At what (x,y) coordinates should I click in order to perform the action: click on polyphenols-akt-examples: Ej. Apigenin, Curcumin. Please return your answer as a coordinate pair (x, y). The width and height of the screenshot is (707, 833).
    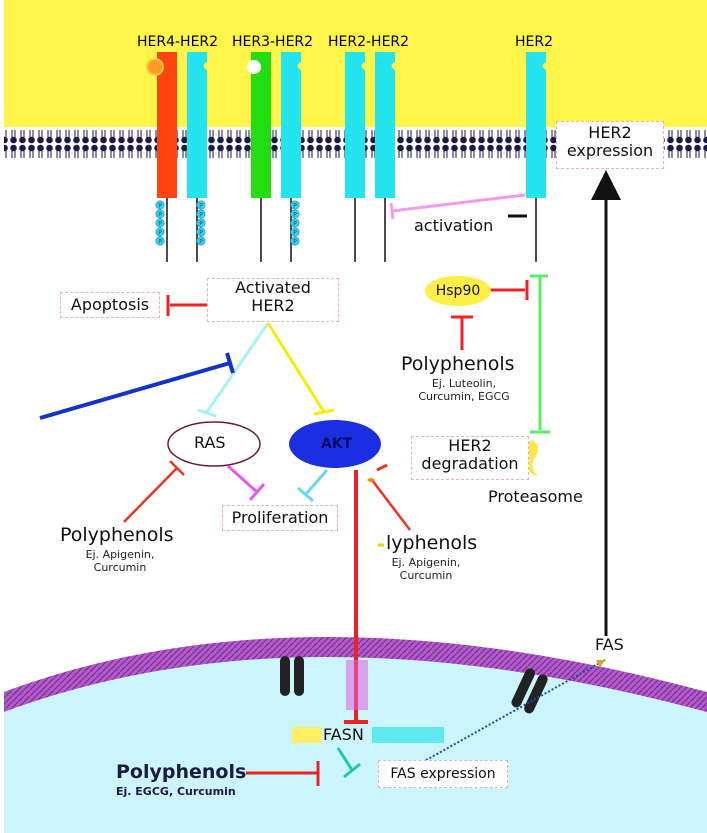
    Looking at the image, I should click on (426, 569).